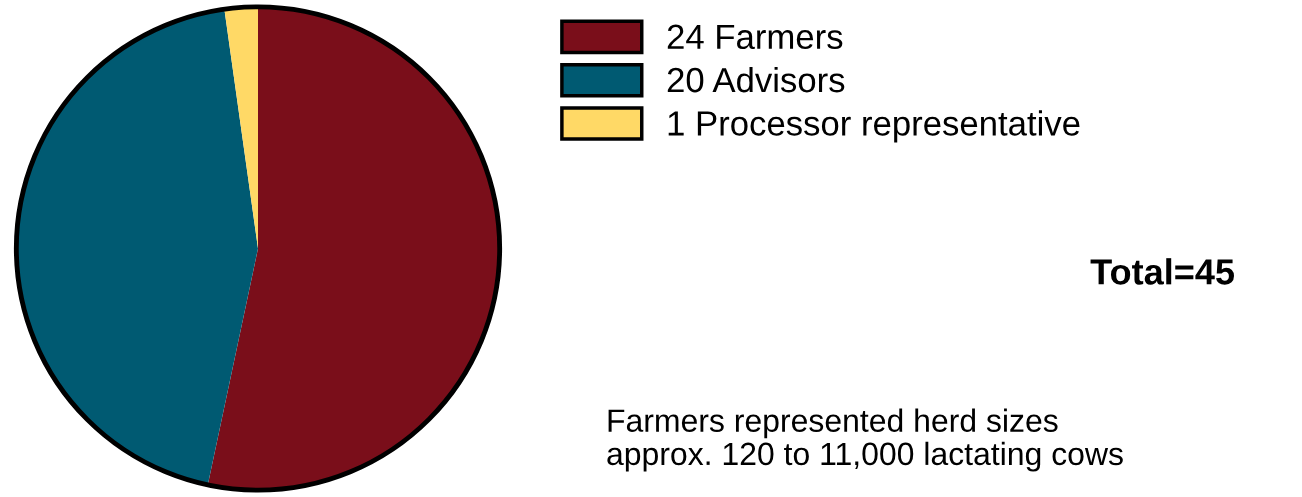  What do you see at coordinates (1162, 271) in the screenshot?
I see `text: Total=45` at bounding box center [1162, 271].